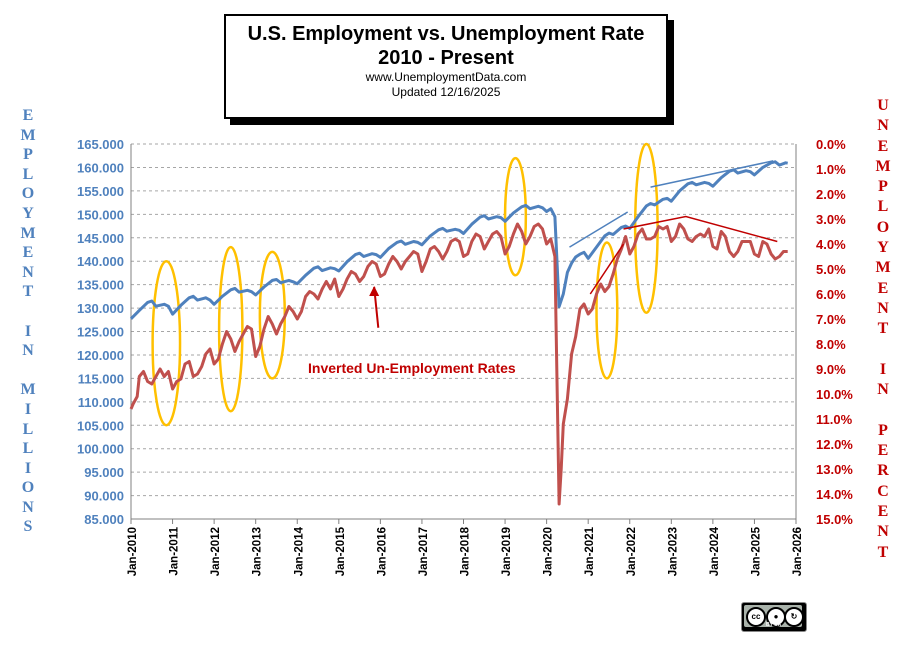 The width and height of the screenshot is (910, 661). What do you see at coordinates (794, 617) in the screenshot?
I see `sa-icon: ↻` at bounding box center [794, 617].